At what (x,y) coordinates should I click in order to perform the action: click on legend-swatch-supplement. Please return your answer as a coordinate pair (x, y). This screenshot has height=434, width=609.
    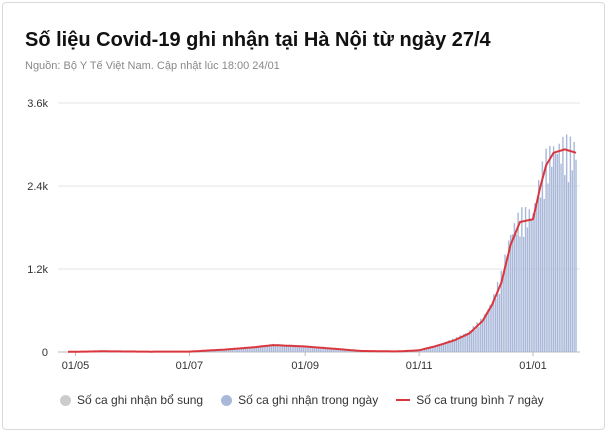
    Looking at the image, I should click on (65, 400).